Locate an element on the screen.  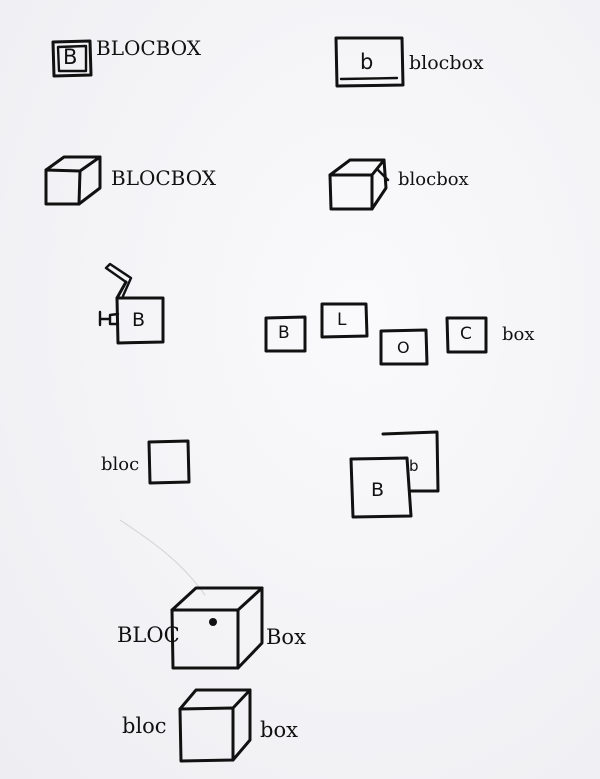
logo10-cube is located at coordinates (215, 725).